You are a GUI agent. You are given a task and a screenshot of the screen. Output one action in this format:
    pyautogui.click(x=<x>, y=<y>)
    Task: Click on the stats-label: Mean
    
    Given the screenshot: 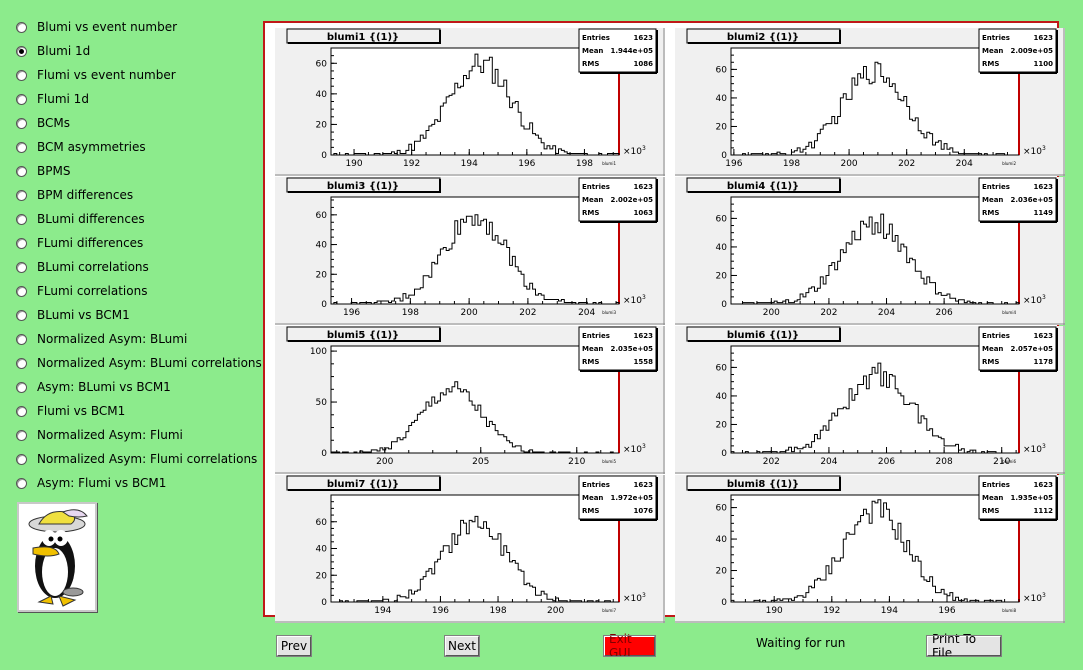 What is the action you would take?
    pyautogui.click(x=592, y=200)
    